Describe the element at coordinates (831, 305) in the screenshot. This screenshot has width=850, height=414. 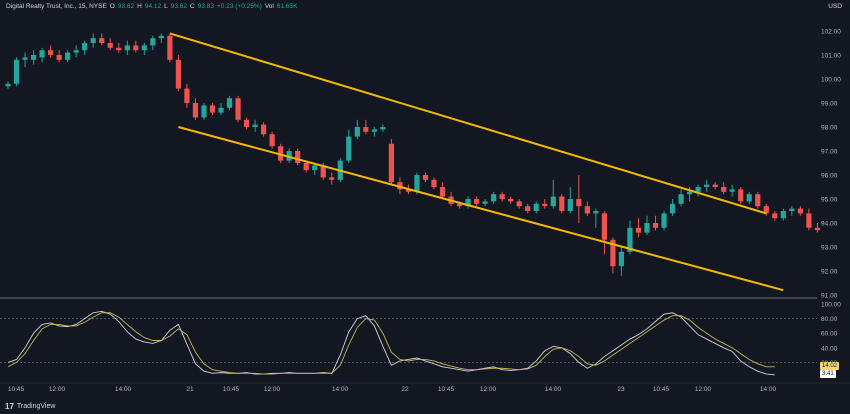
I see `oscillator-axis-tick: 100.00` at that location.